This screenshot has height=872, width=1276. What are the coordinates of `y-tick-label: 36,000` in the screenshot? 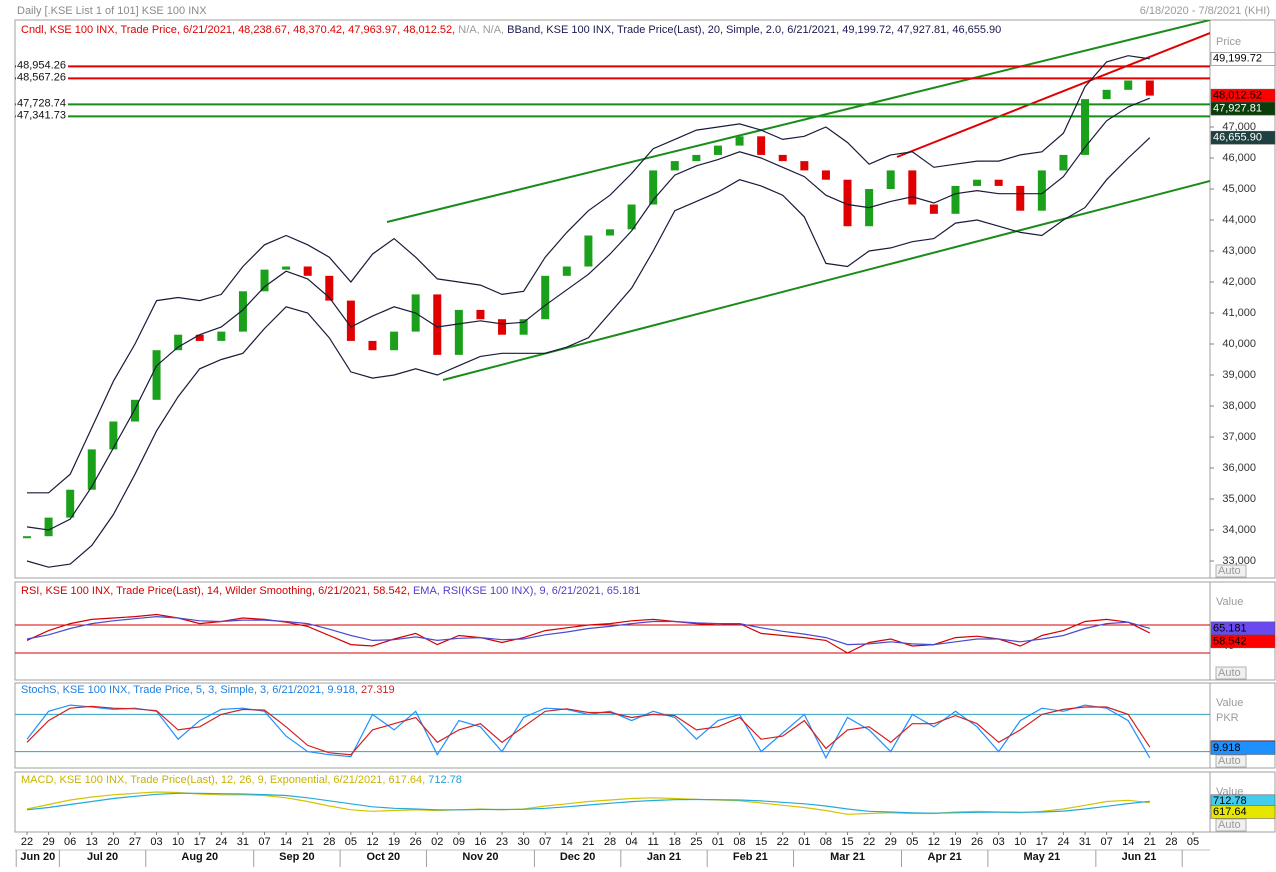 It's located at (1239, 468).